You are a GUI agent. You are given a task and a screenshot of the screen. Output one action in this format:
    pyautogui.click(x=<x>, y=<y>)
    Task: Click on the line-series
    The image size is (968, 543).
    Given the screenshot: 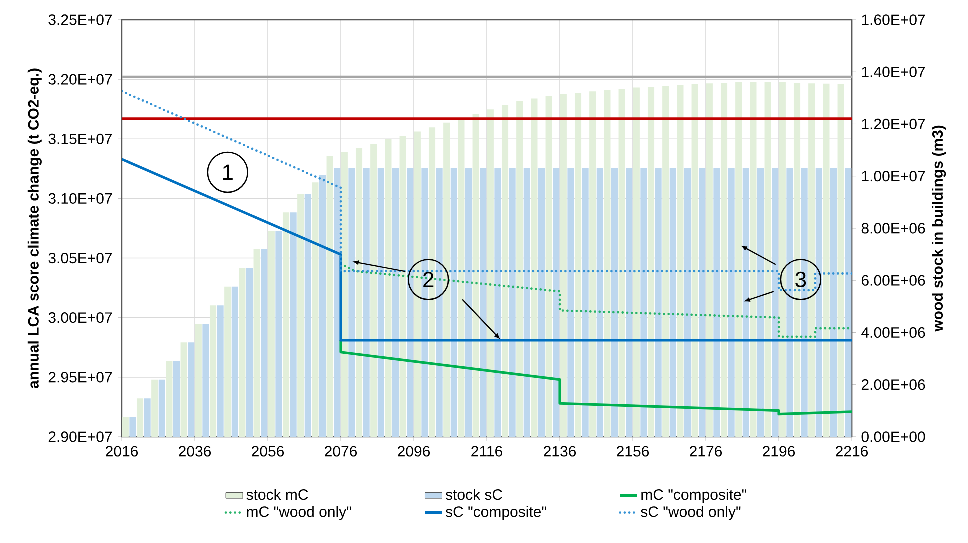 What is the action you would take?
    pyautogui.click(x=596, y=377)
    